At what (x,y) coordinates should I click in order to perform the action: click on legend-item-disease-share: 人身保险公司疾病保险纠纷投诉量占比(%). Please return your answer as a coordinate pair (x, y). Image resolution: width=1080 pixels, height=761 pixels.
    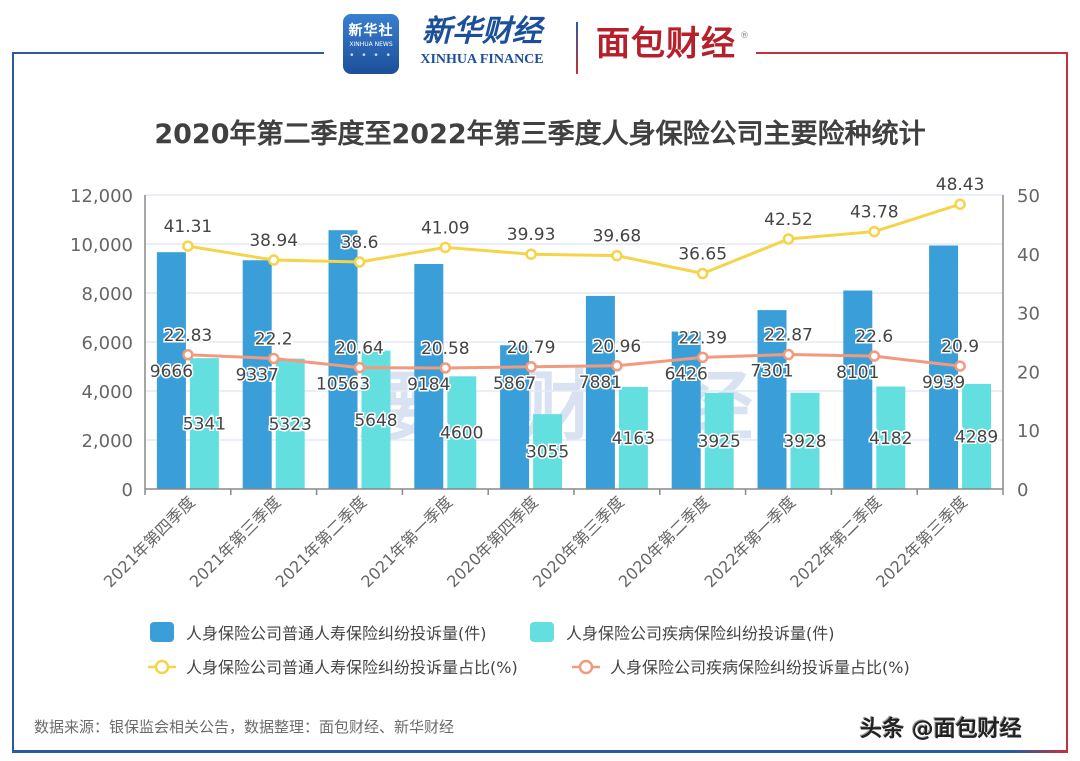
    Looking at the image, I should click on (741, 667).